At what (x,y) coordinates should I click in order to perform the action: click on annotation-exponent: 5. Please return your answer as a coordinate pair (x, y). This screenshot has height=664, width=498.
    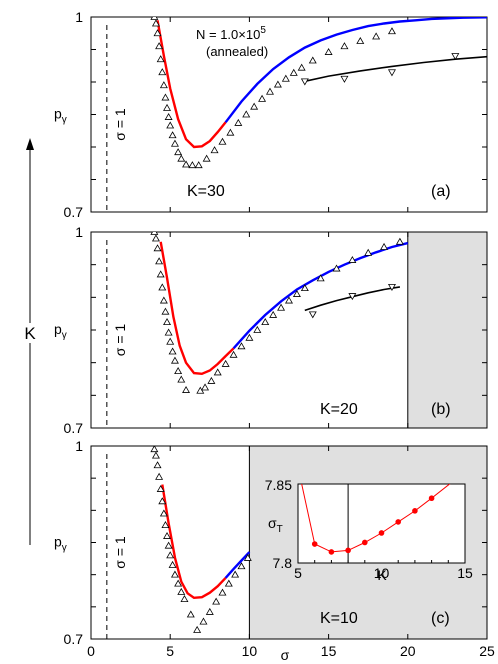
    Looking at the image, I should click on (263, 30).